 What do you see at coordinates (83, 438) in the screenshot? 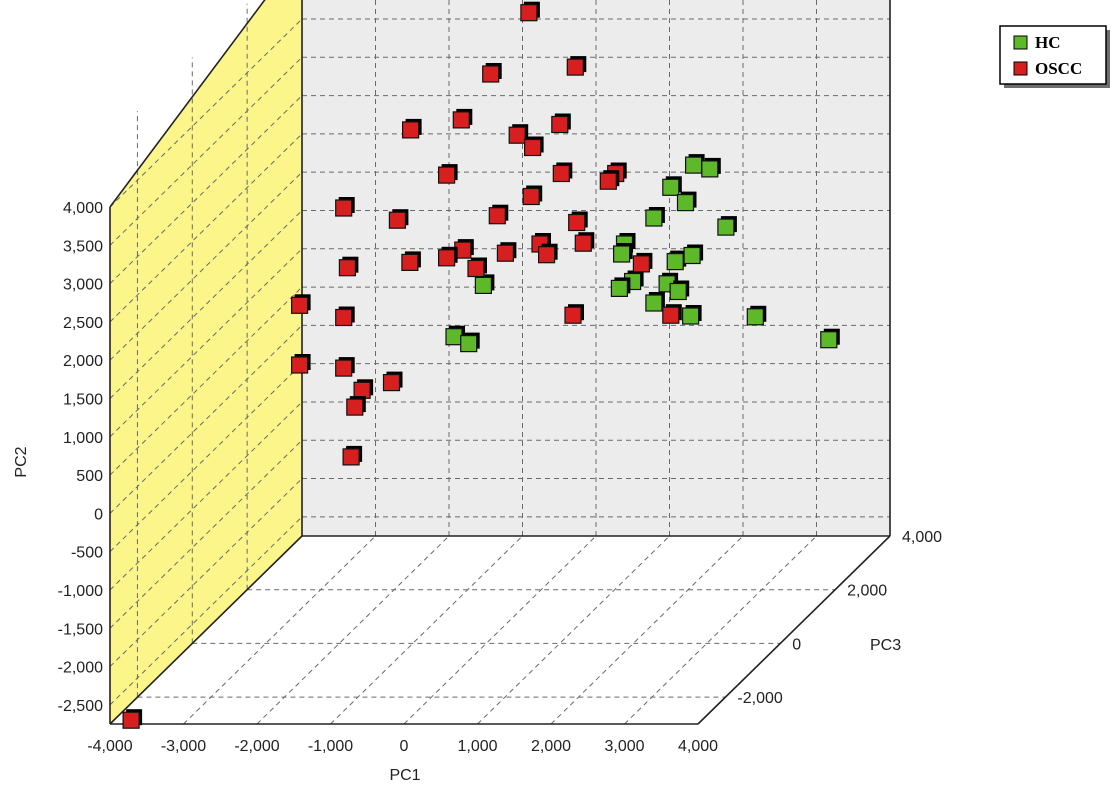
I see `y-tick-label: 1,000` at bounding box center [83, 438].